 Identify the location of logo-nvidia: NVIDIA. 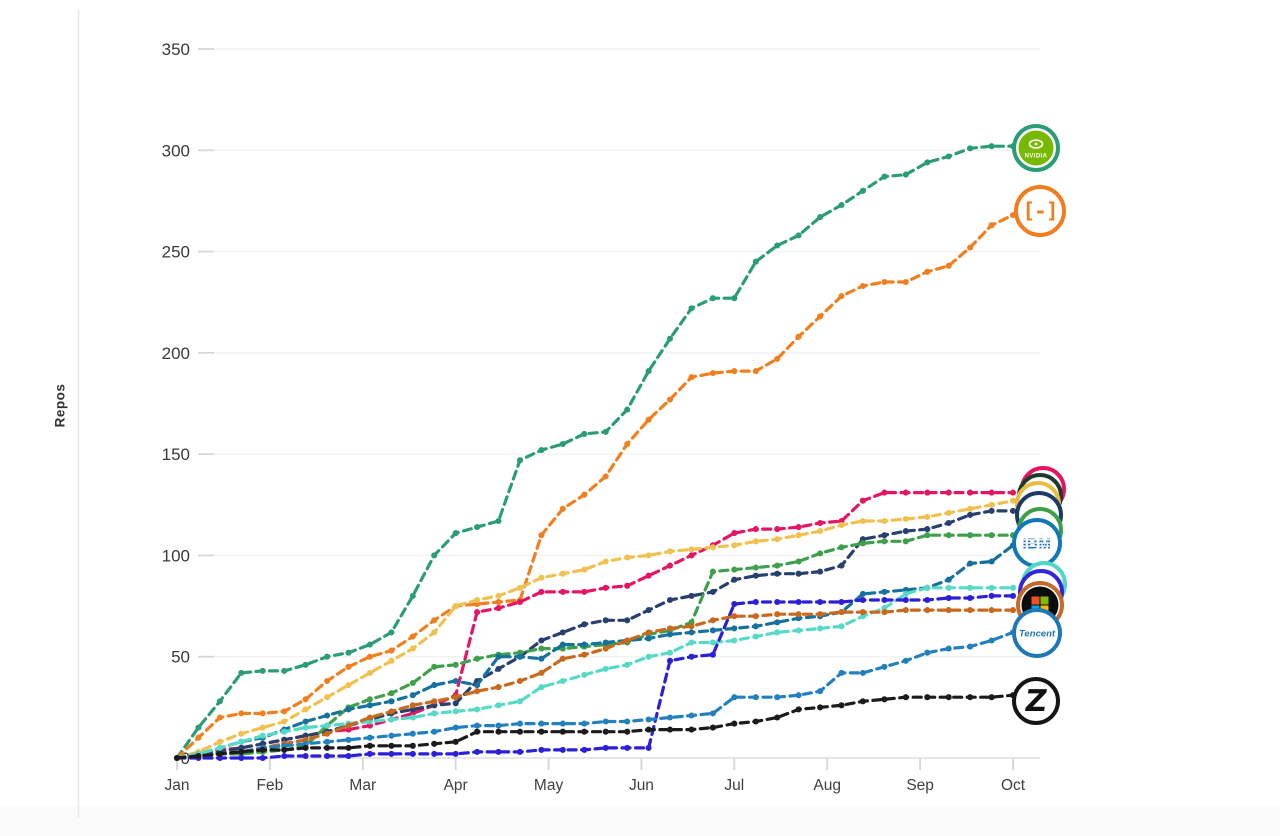
(1036, 148).